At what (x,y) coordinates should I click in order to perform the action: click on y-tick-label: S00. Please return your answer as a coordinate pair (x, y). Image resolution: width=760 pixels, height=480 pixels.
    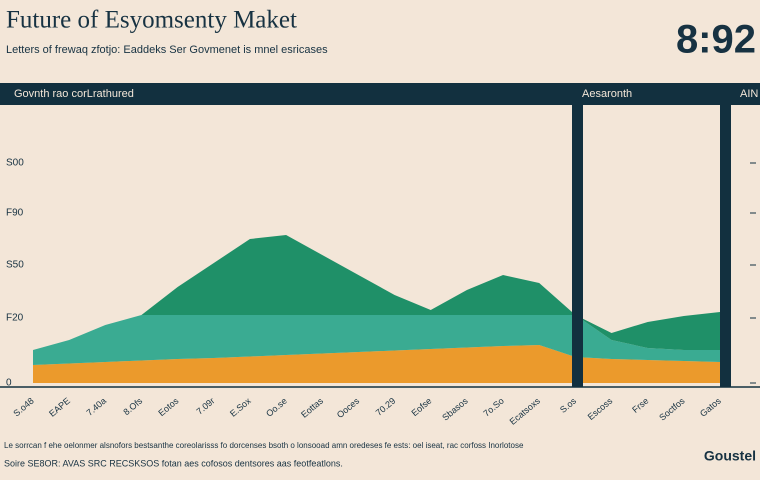
    Looking at the image, I should click on (15, 163).